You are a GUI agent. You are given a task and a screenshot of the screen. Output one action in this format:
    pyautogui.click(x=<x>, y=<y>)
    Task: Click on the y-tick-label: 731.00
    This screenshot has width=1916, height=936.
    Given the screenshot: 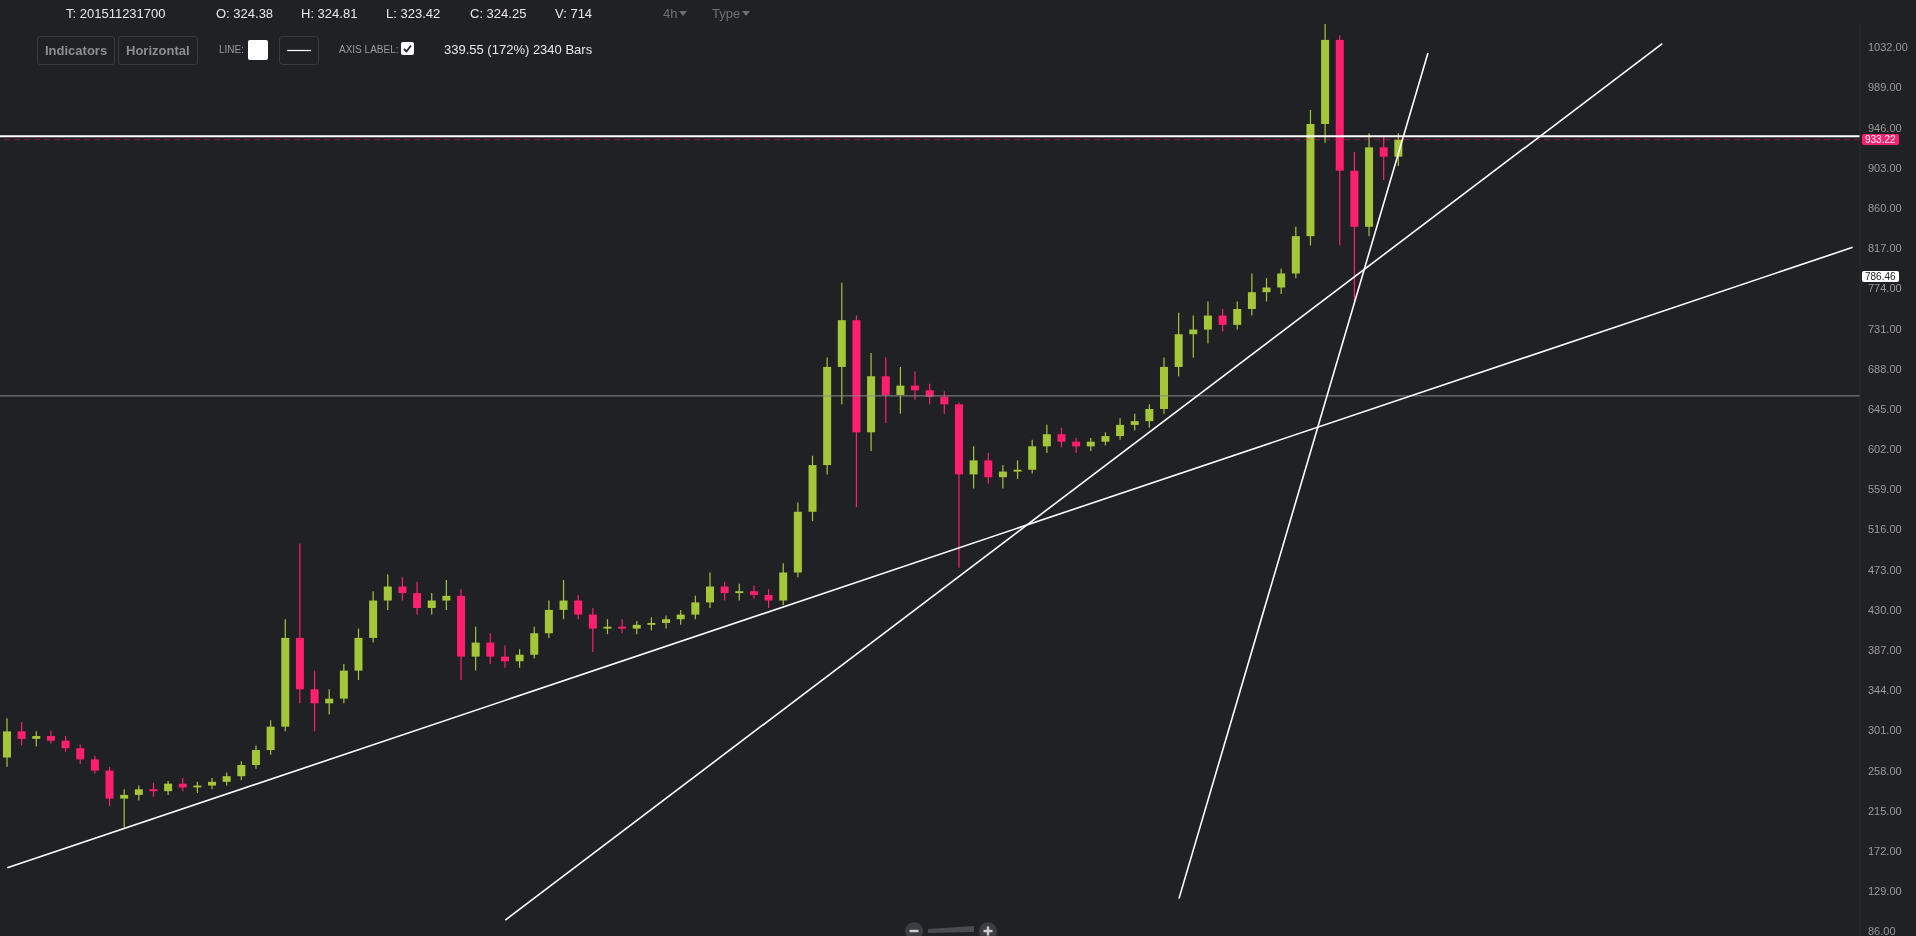 What is the action you would take?
    pyautogui.click(x=1885, y=328)
    